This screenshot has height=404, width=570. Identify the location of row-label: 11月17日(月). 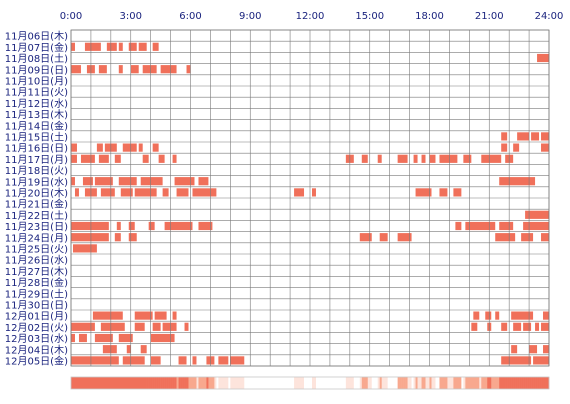
(36, 160).